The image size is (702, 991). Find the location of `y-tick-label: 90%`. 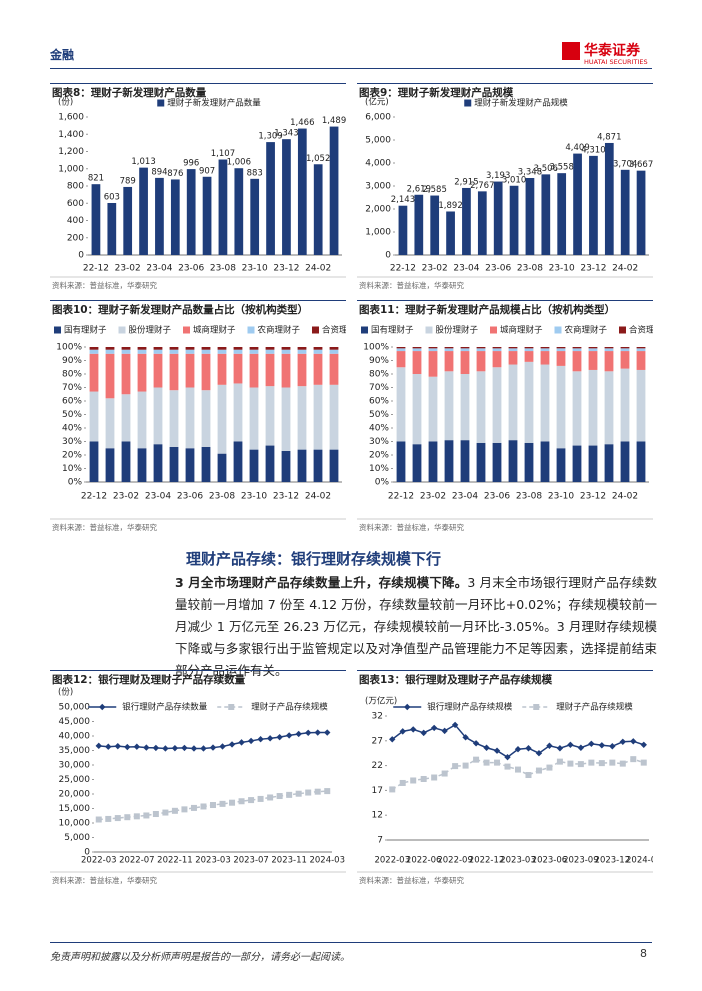

y-tick-label: 90% is located at coordinates (379, 361).